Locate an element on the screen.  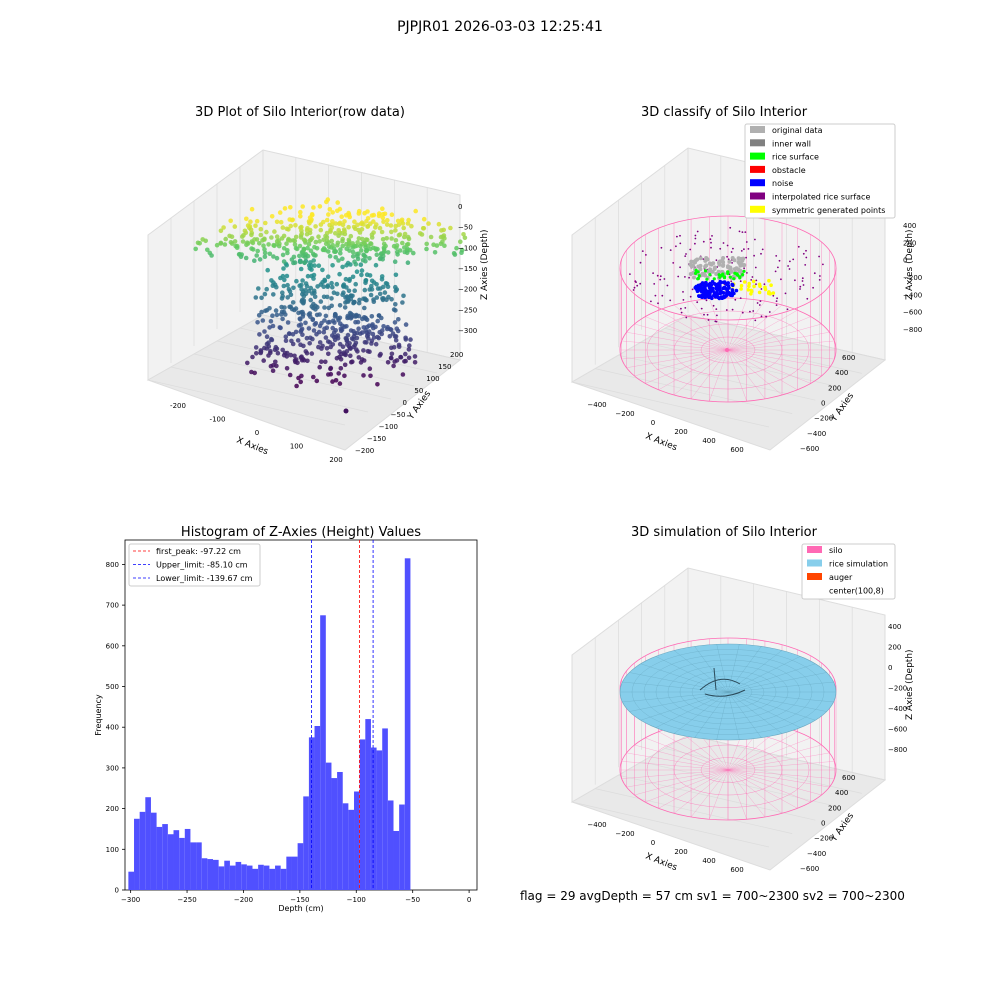
panel4-xtick: 600 is located at coordinates (736, 870).